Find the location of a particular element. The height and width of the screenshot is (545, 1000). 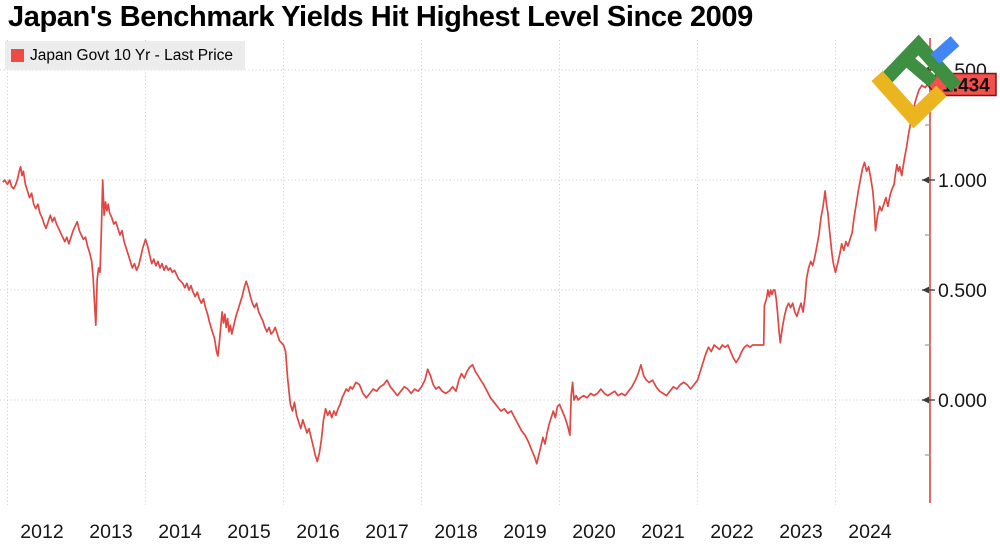

x-axis-label: 2014 is located at coordinates (180, 532).